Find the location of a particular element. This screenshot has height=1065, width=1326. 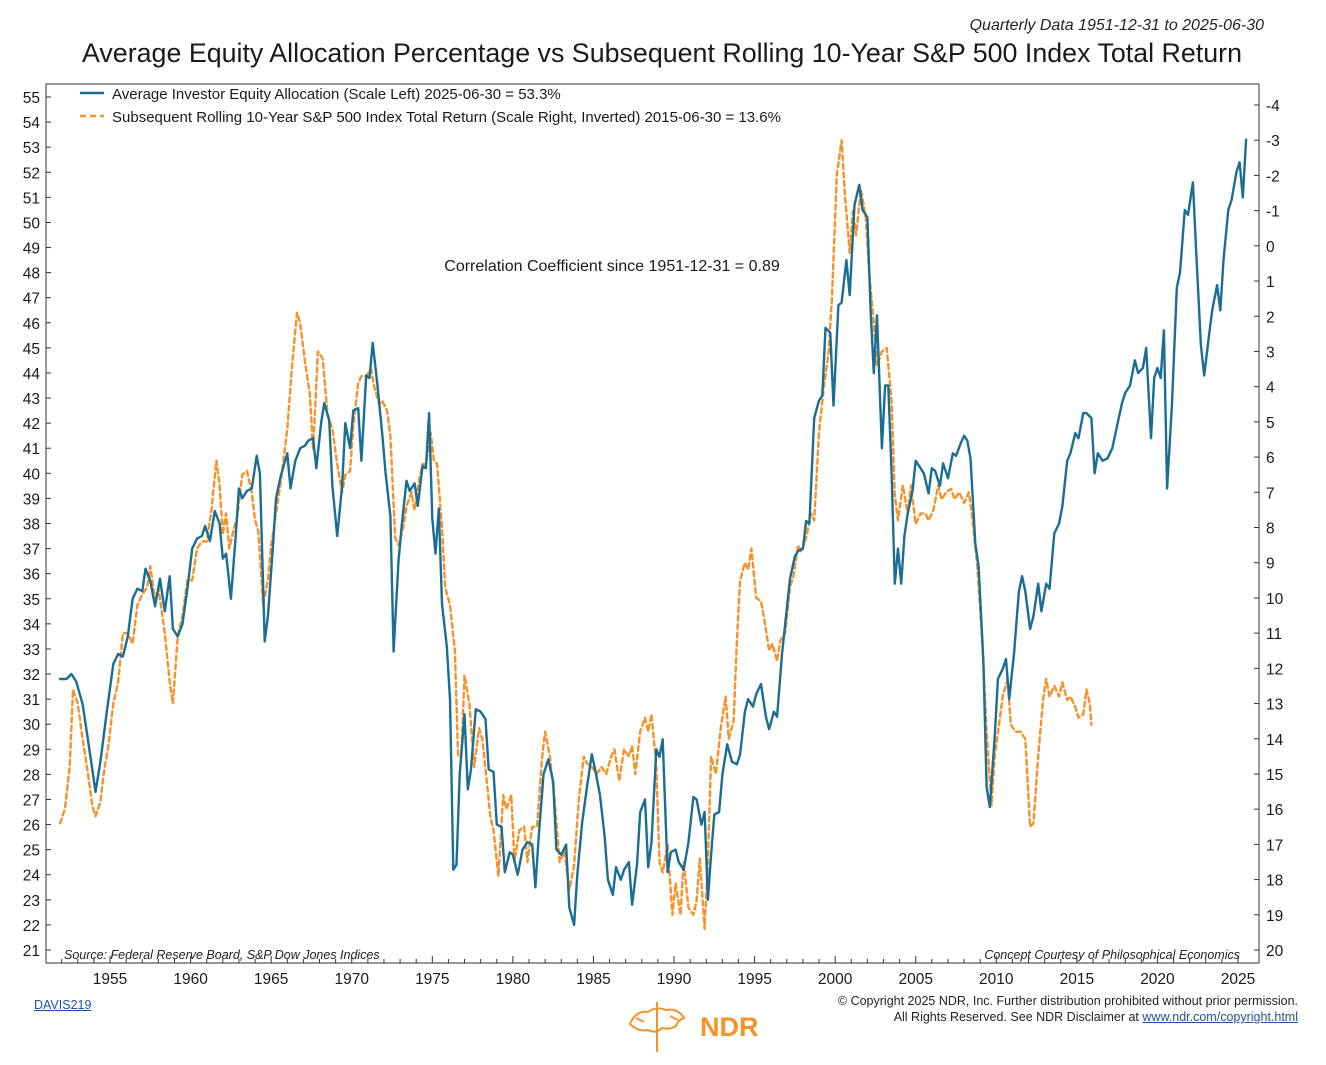

y-left-tick-label: 32 is located at coordinates (31, 675).